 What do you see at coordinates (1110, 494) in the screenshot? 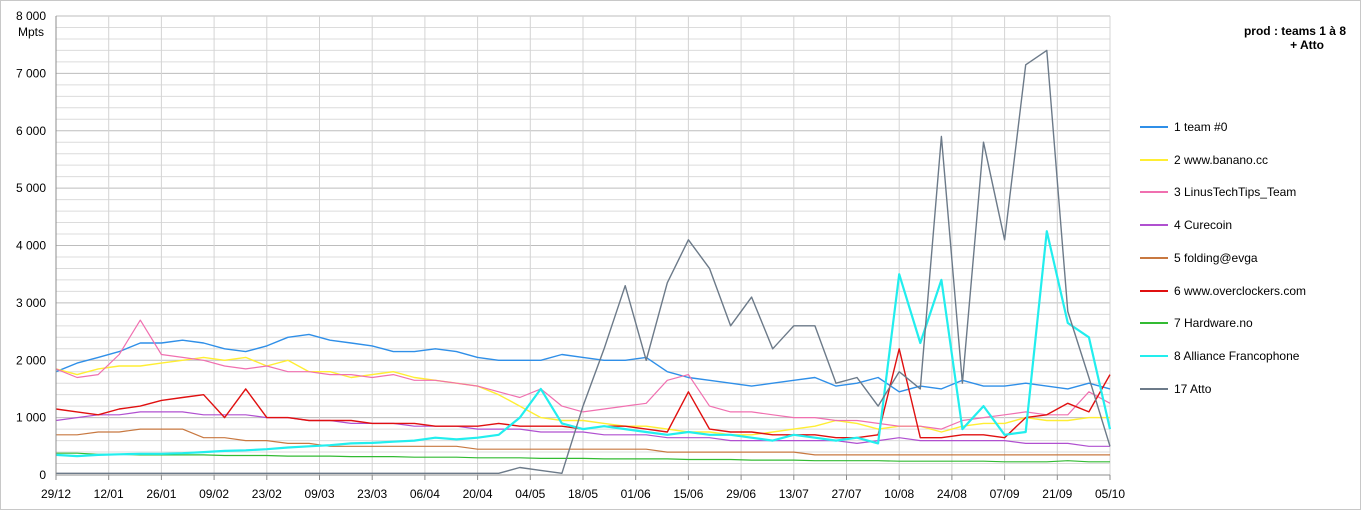
I see `x-tick-label: 05/10` at bounding box center [1110, 494].